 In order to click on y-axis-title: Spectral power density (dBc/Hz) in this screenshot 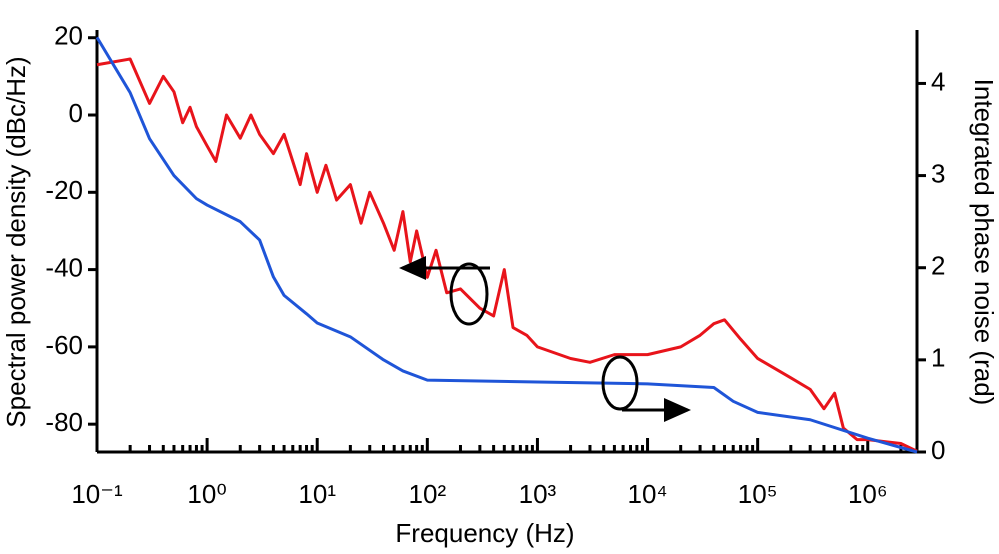, I will do `click(16, 241)`.